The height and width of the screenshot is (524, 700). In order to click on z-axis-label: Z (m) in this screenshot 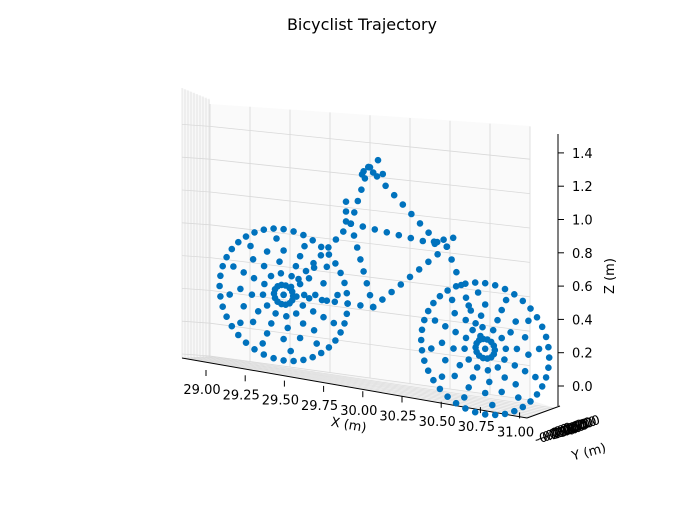, I will do `click(610, 276)`.